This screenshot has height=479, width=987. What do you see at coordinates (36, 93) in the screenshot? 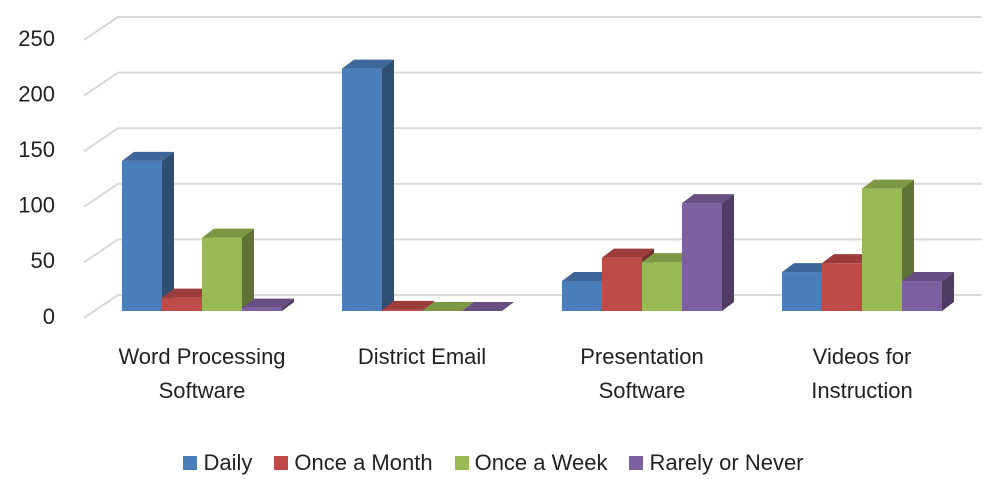
I see `y-tick-label: 200` at bounding box center [36, 93].